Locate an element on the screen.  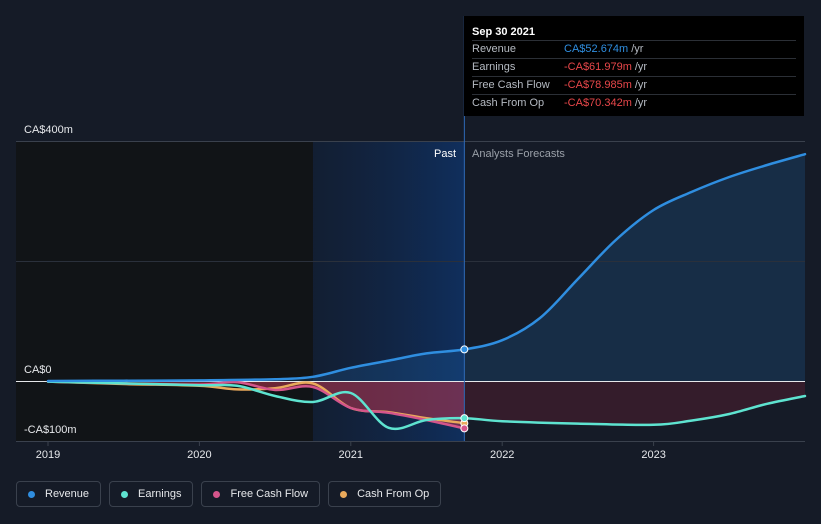
legend-item-free-cash-flow: Free Cash Flow is located at coordinates (261, 494).